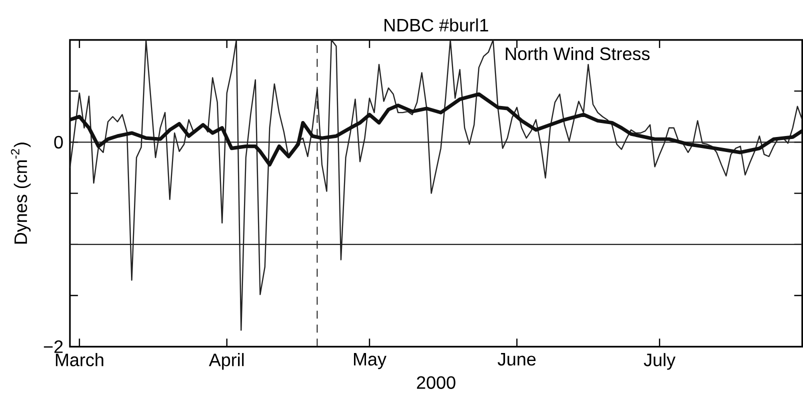  Describe the element at coordinates (58, 142) in the screenshot. I see `y-tick-label: 0` at that location.